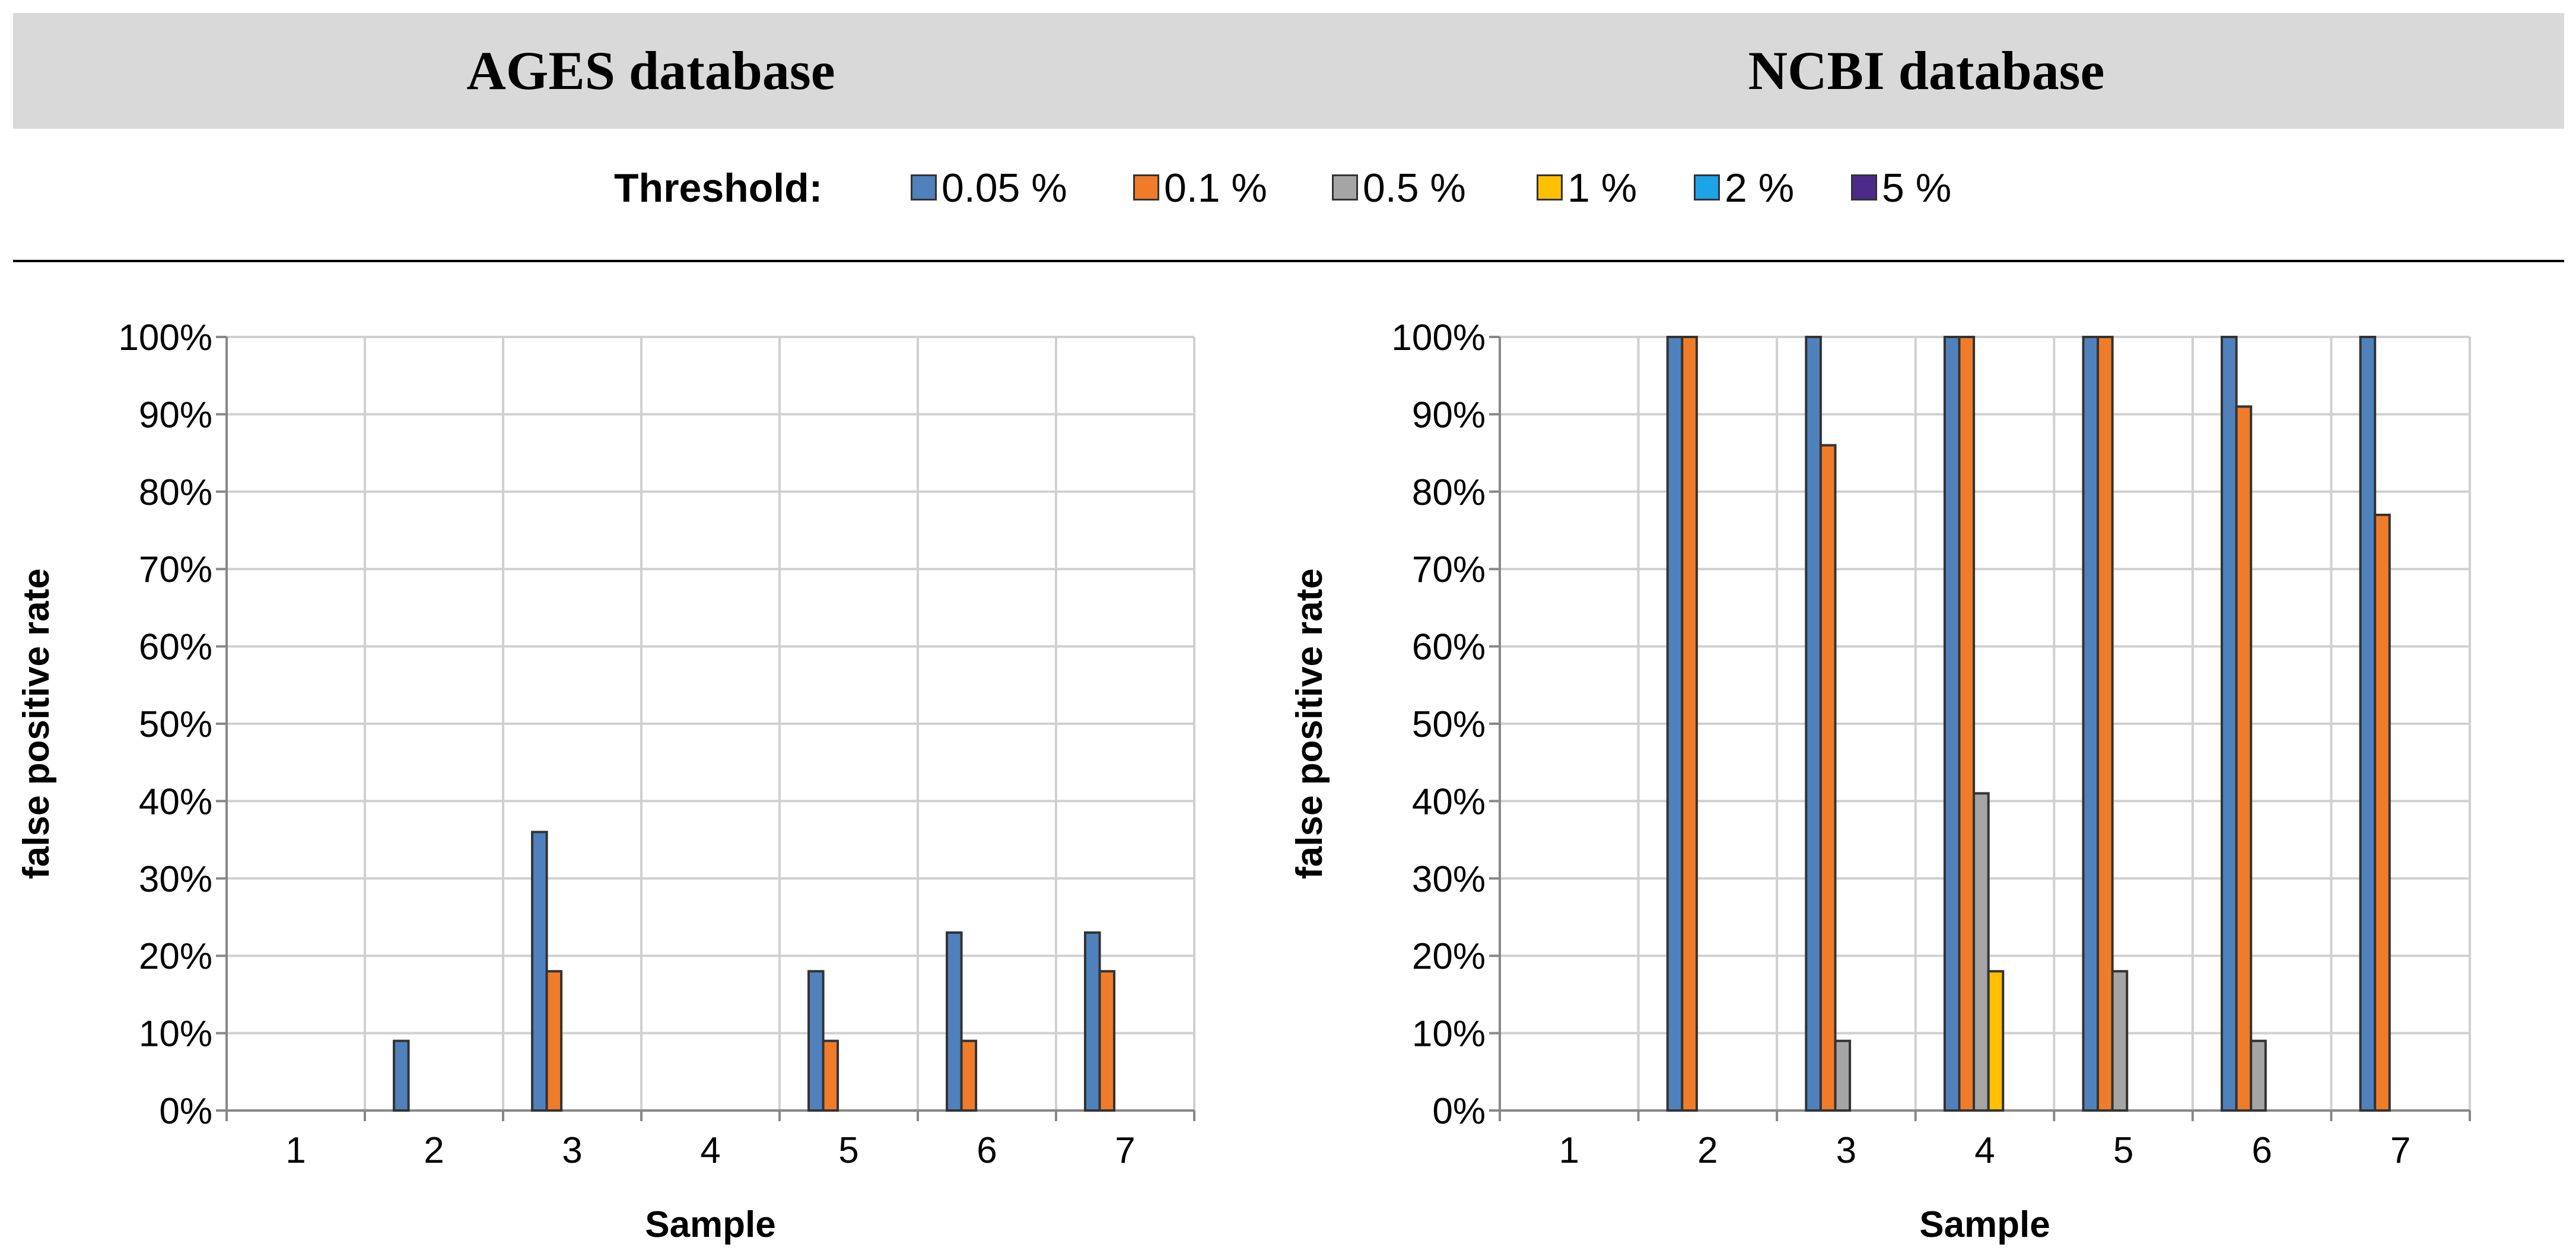  Describe the element at coordinates (175, 956) in the screenshot. I see `ages-y-tick-label: 20%` at that location.